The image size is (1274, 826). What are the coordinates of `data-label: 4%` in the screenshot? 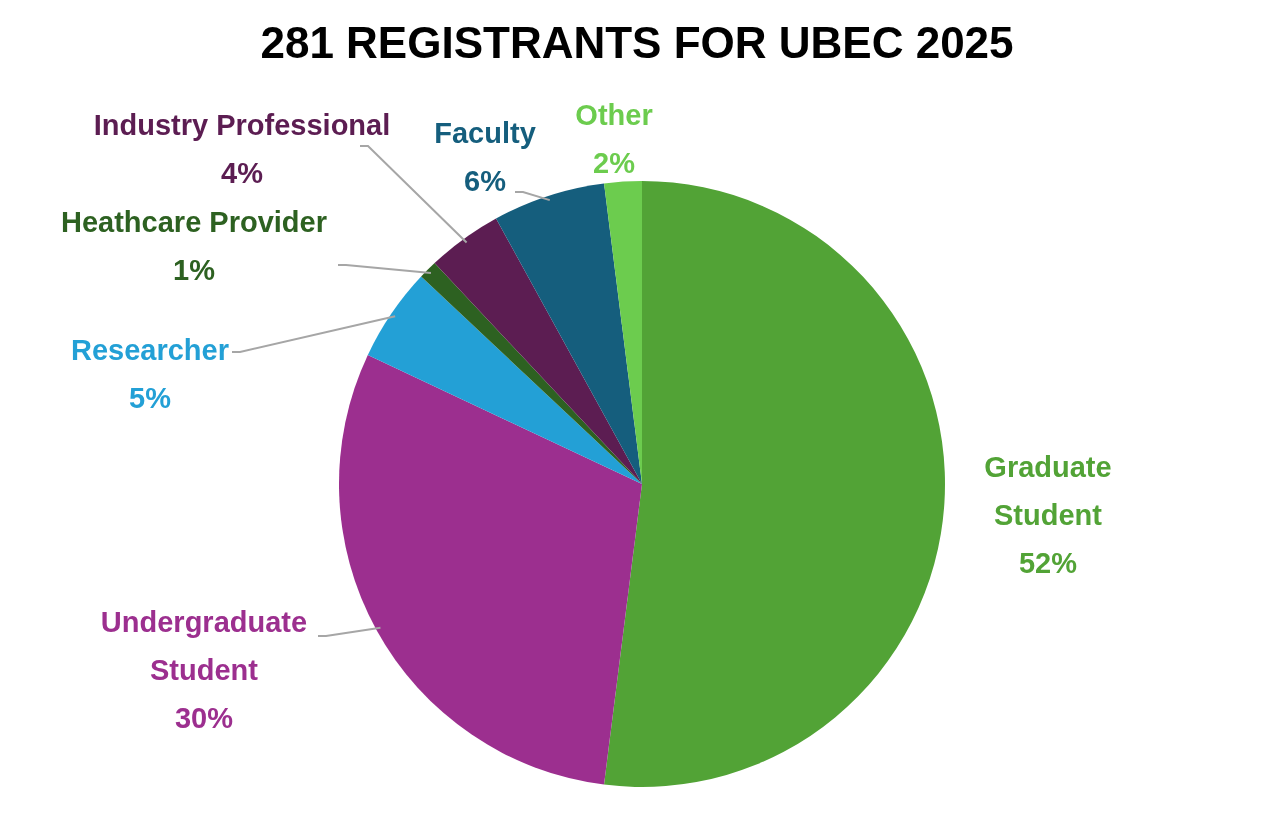 It's located at (242, 173).